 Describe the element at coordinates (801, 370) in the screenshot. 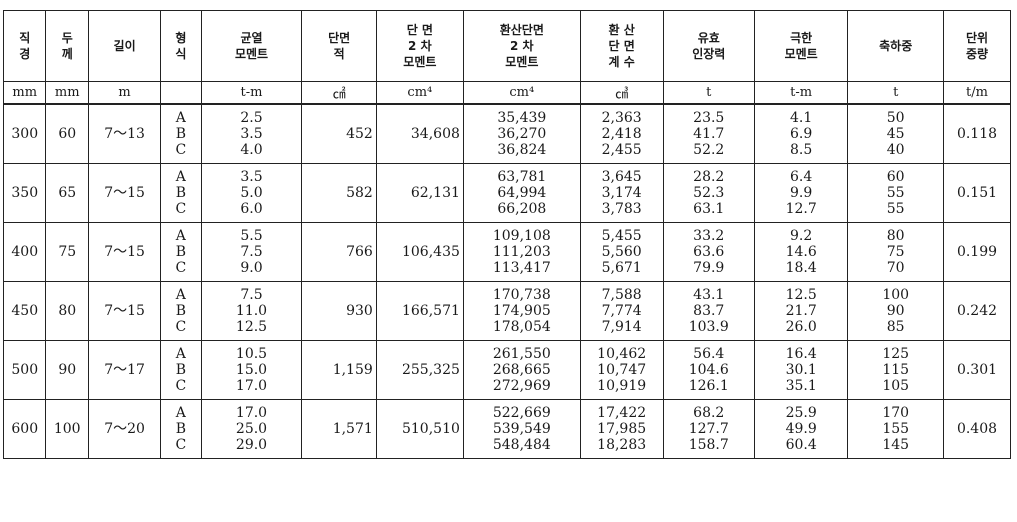

I see `cell-ultimate-moment: 16.4 30.1 35.1` at that location.